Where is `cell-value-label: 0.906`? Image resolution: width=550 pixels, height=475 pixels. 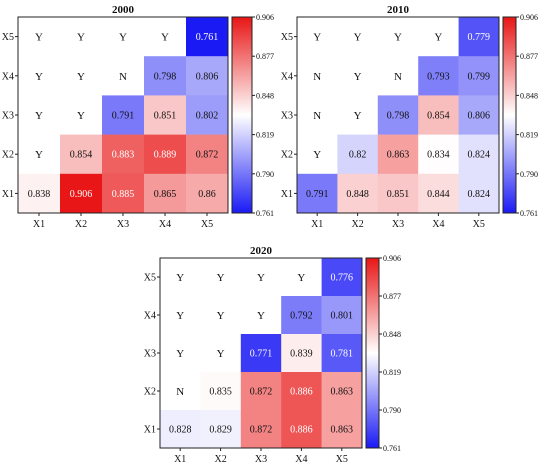 cell-value-label: 0.906 is located at coordinates (81, 194).